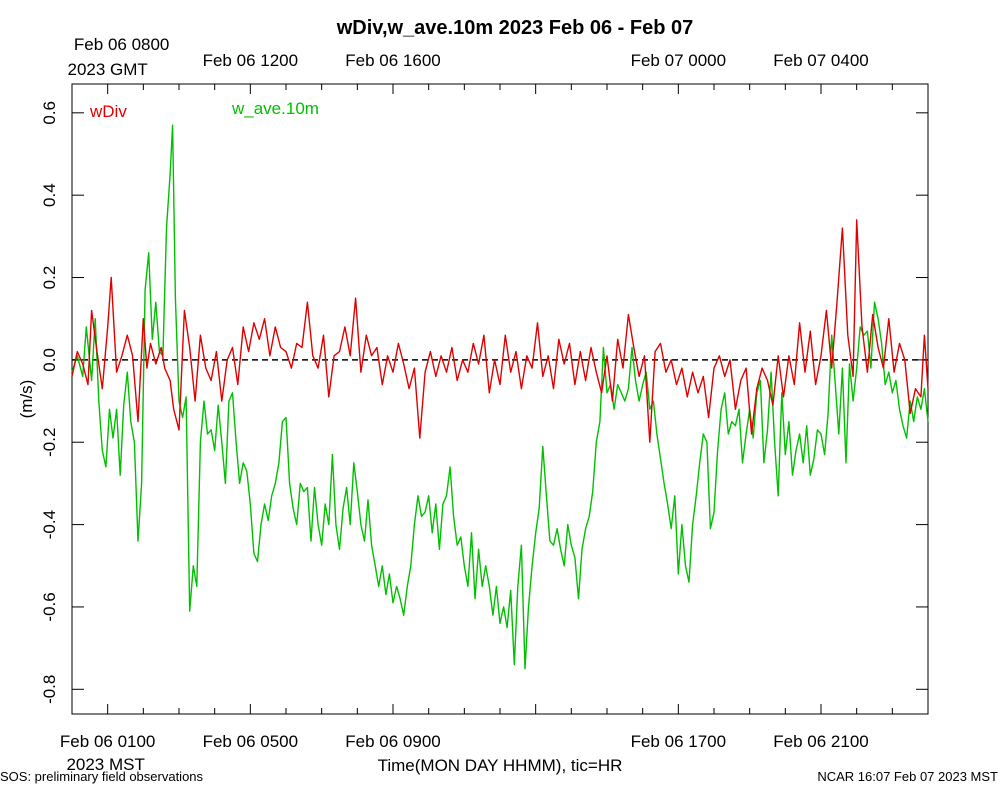 The image size is (1000, 800). Describe the element at coordinates (500, 765) in the screenshot. I see `x-axis-label: Time(MON DAY HHMM), tic=HR` at that location.